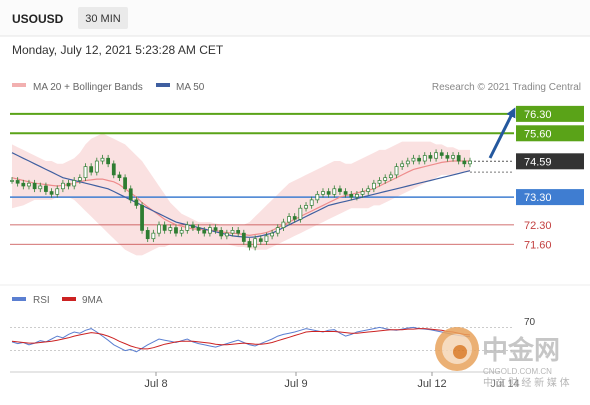 The width and height of the screenshot is (590, 405). I want to click on watermark: 中金网 CNGOLD.COM.CN 中 文 财 经 新 媒 体, so click(502, 358).